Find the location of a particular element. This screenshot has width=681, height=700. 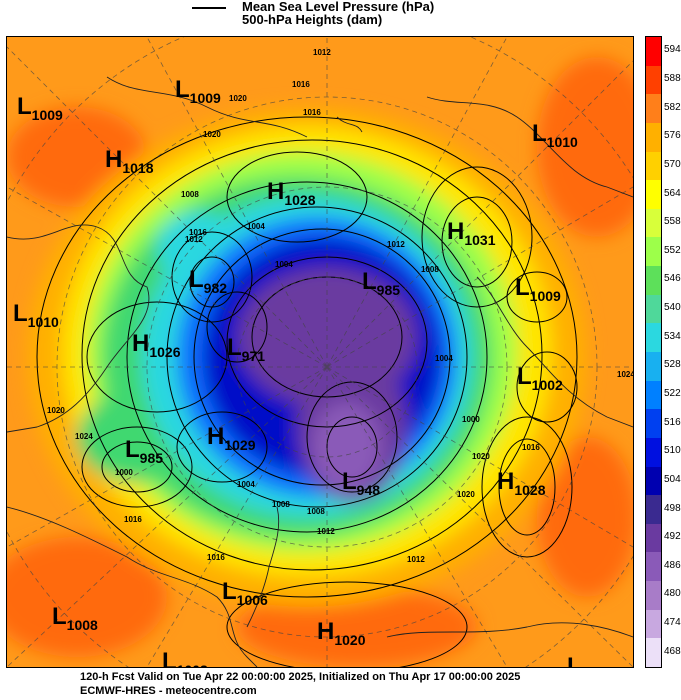

colorbar-tick-label: 564 is located at coordinates (672, 193).